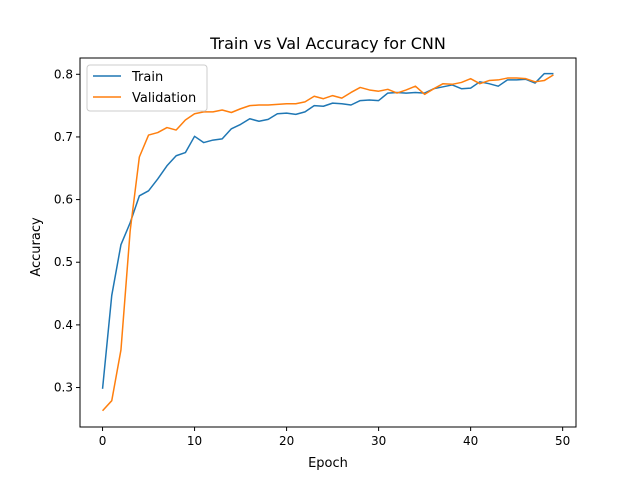 This screenshot has width=640, height=480. I want to click on y-axis-ticks: 0.3 0.4 0.5 0.6 0.7 0.8, so click(67, 231).